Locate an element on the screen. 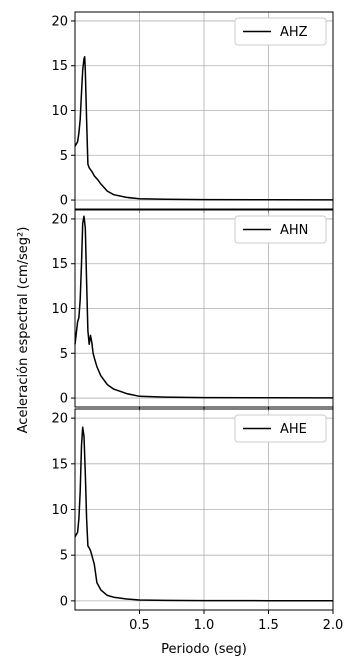  x-tick-label: 0.5 is located at coordinates (139, 625).